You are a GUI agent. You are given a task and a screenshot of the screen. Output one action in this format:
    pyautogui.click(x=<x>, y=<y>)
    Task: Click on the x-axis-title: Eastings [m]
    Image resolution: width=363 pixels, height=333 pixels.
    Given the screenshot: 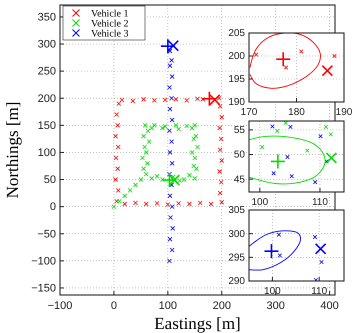 What is the action you would take?
    pyautogui.click(x=197, y=323)
    